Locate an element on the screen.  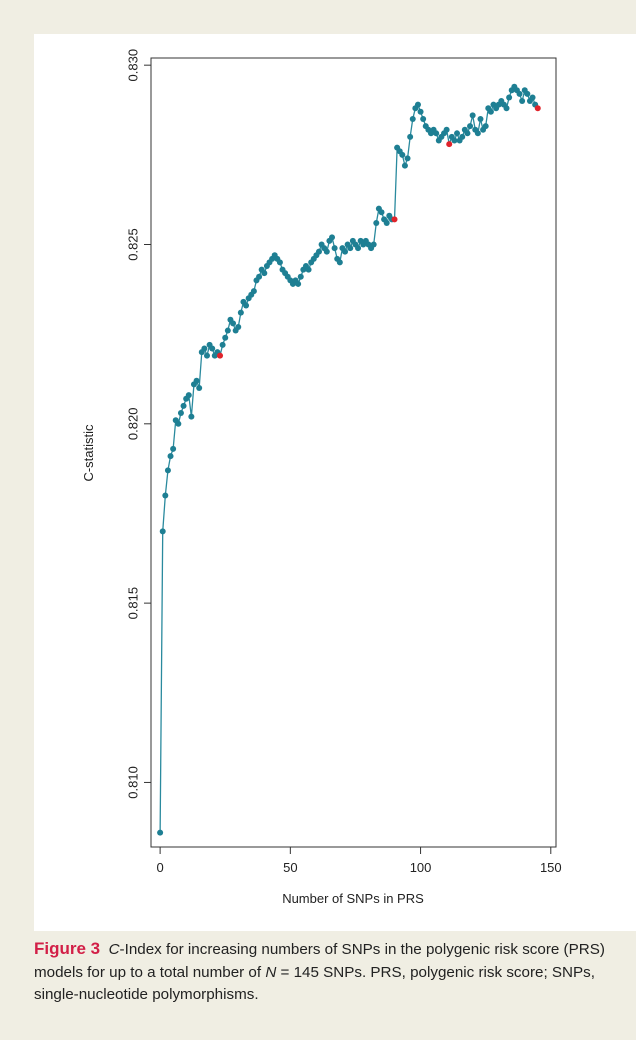
x-axis-label: Number of SNPs in PRS is located at coordinates (353, 898).